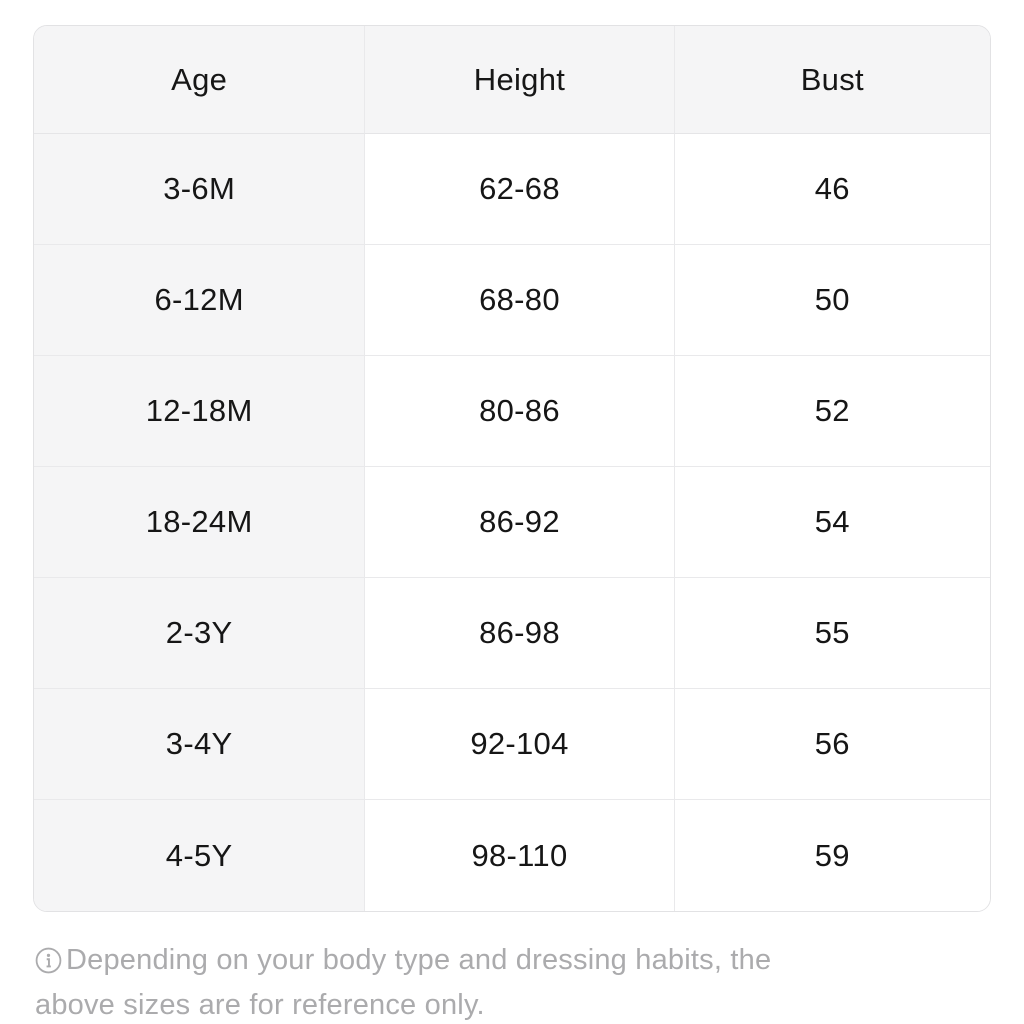 The image size is (1024, 1024). Describe the element at coordinates (200, 411) in the screenshot. I see `age-cell: 12-18M` at that location.